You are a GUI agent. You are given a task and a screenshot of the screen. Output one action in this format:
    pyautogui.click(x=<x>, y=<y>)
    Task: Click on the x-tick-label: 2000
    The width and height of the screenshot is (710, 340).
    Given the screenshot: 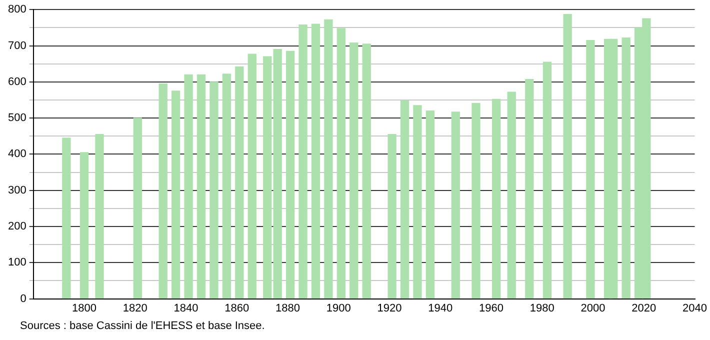 What is the action you would take?
    pyautogui.click(x=593, y=308)
    